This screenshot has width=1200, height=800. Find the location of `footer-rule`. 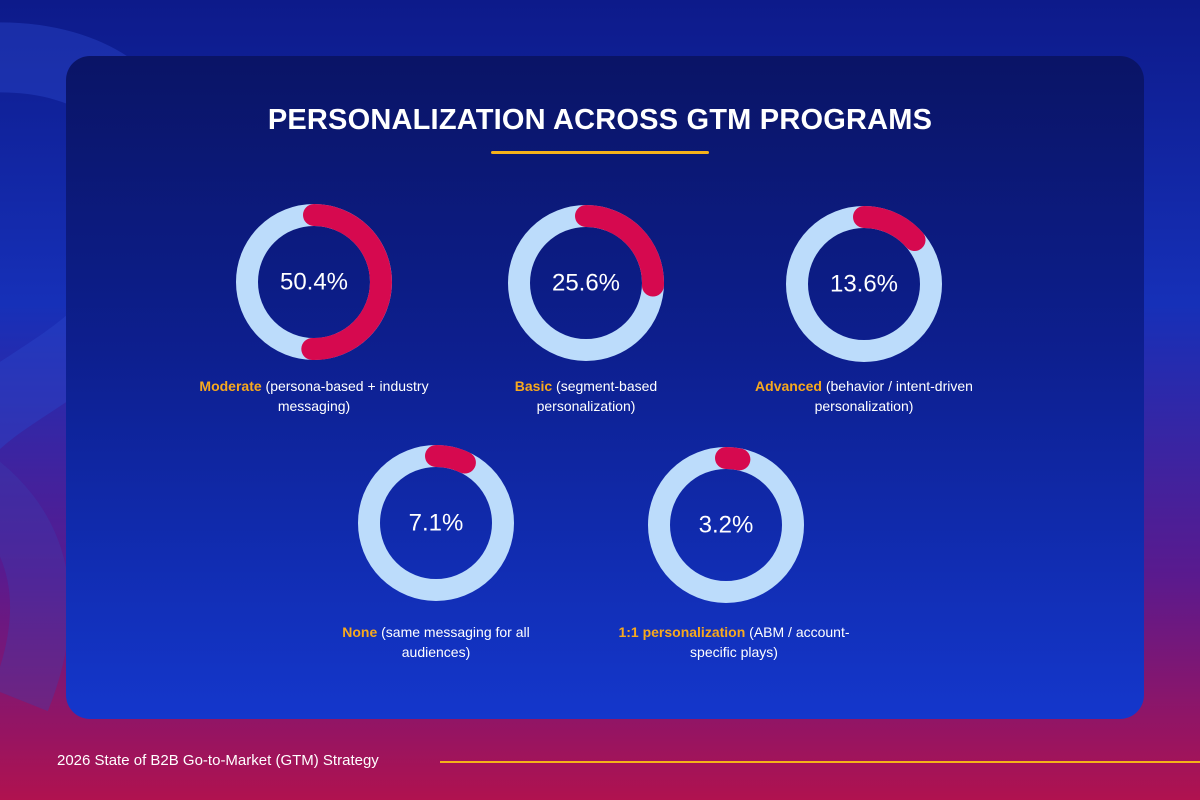

footer-rule is located at coordinates (820, 762).